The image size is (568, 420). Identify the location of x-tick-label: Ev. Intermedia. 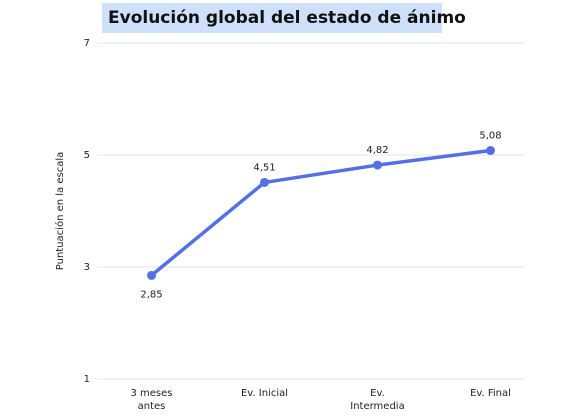
(377, 400).